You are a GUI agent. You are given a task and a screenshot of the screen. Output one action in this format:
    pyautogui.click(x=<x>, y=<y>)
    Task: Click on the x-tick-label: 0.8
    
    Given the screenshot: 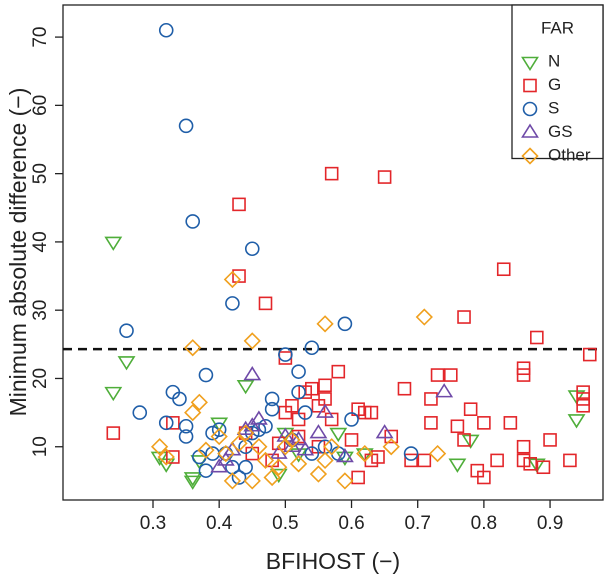 What is the action you would take?
    pyautogui.click(x=484, y=523)
    